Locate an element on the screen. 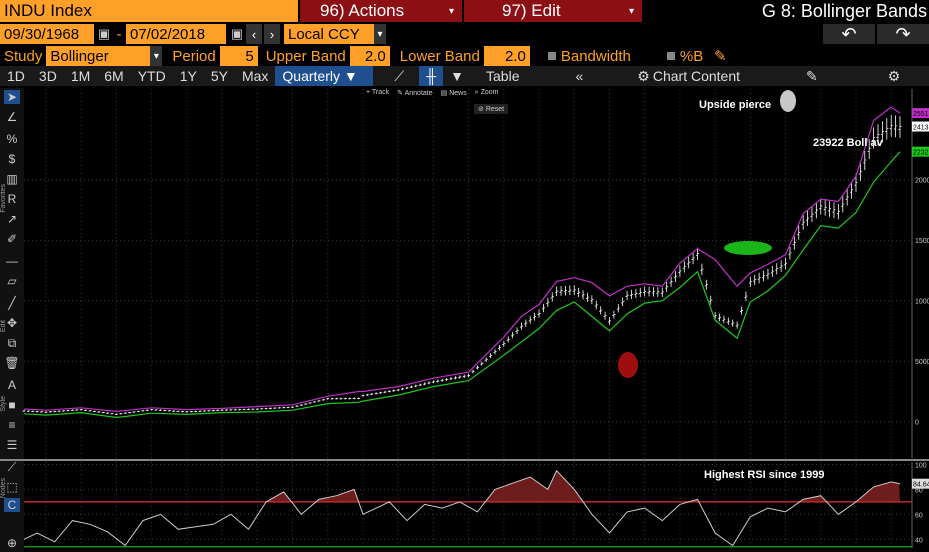  hline-icon: — is located at coordinates (12, 261).